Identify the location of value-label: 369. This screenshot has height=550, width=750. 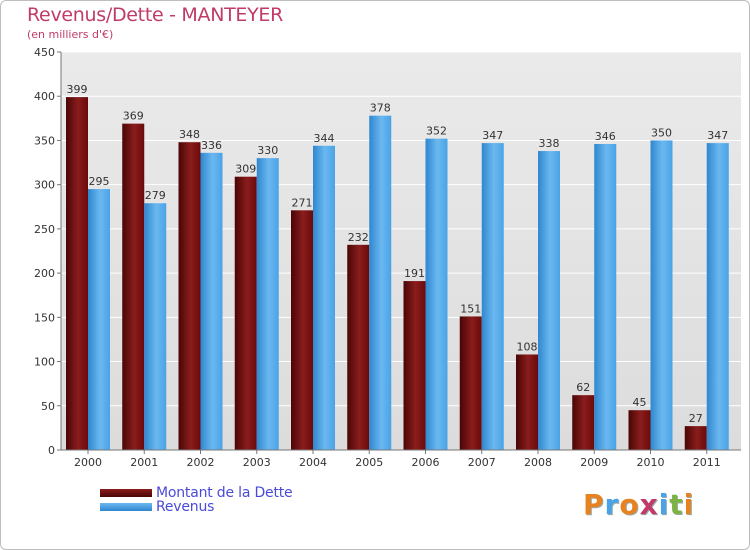
(133, 116).